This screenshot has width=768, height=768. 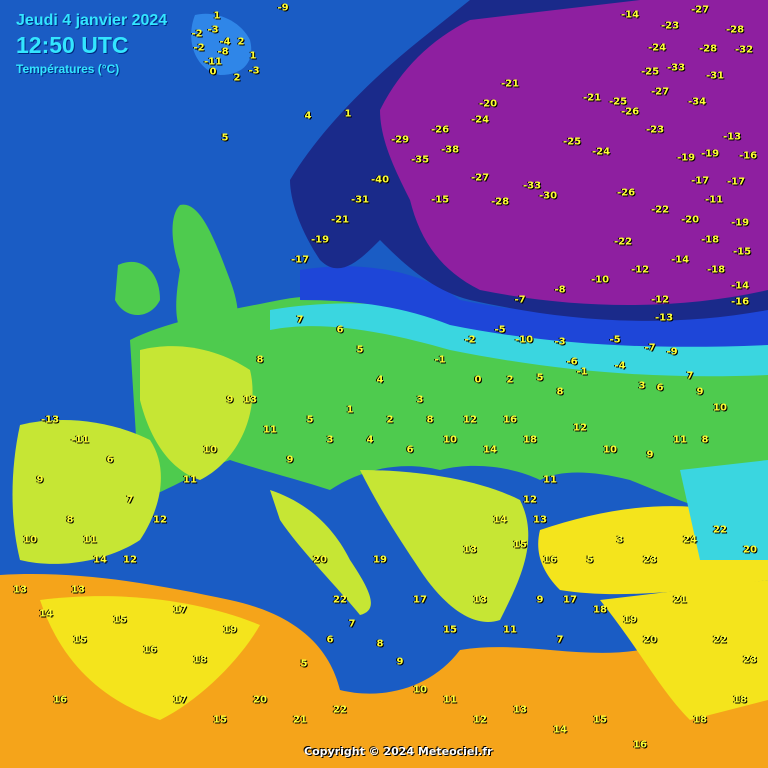 What do you see at coordinates (86, 492) in the screenshot?
I see `iberia-land` at bounding box center [86, 492].